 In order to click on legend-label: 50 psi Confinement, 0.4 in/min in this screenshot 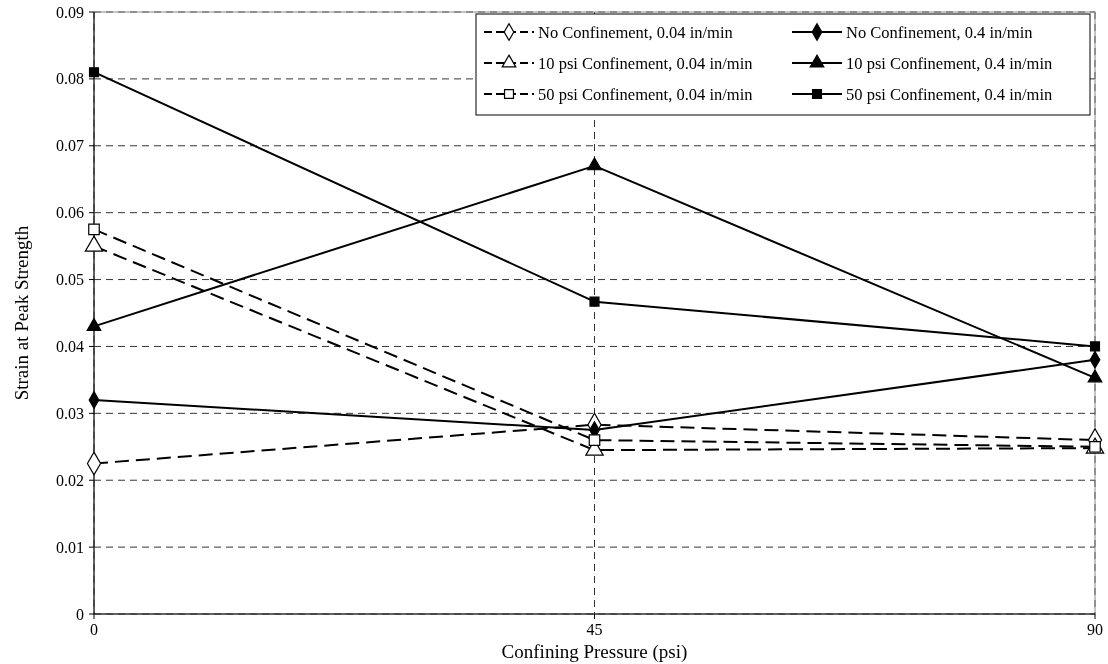, I will do `click(949, 94)`.